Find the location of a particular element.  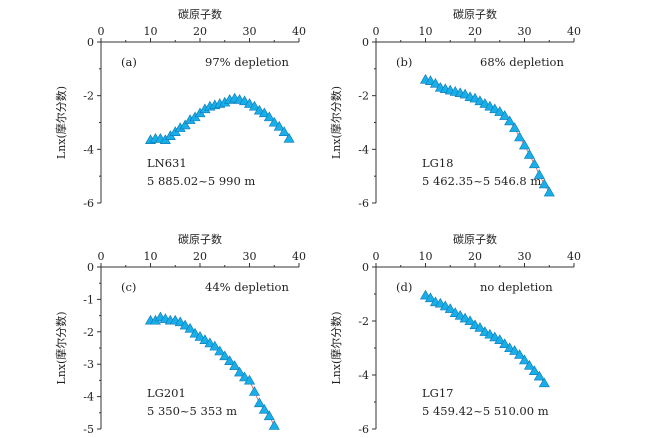

panel-label: (b) is located at coordinates (404, 62).